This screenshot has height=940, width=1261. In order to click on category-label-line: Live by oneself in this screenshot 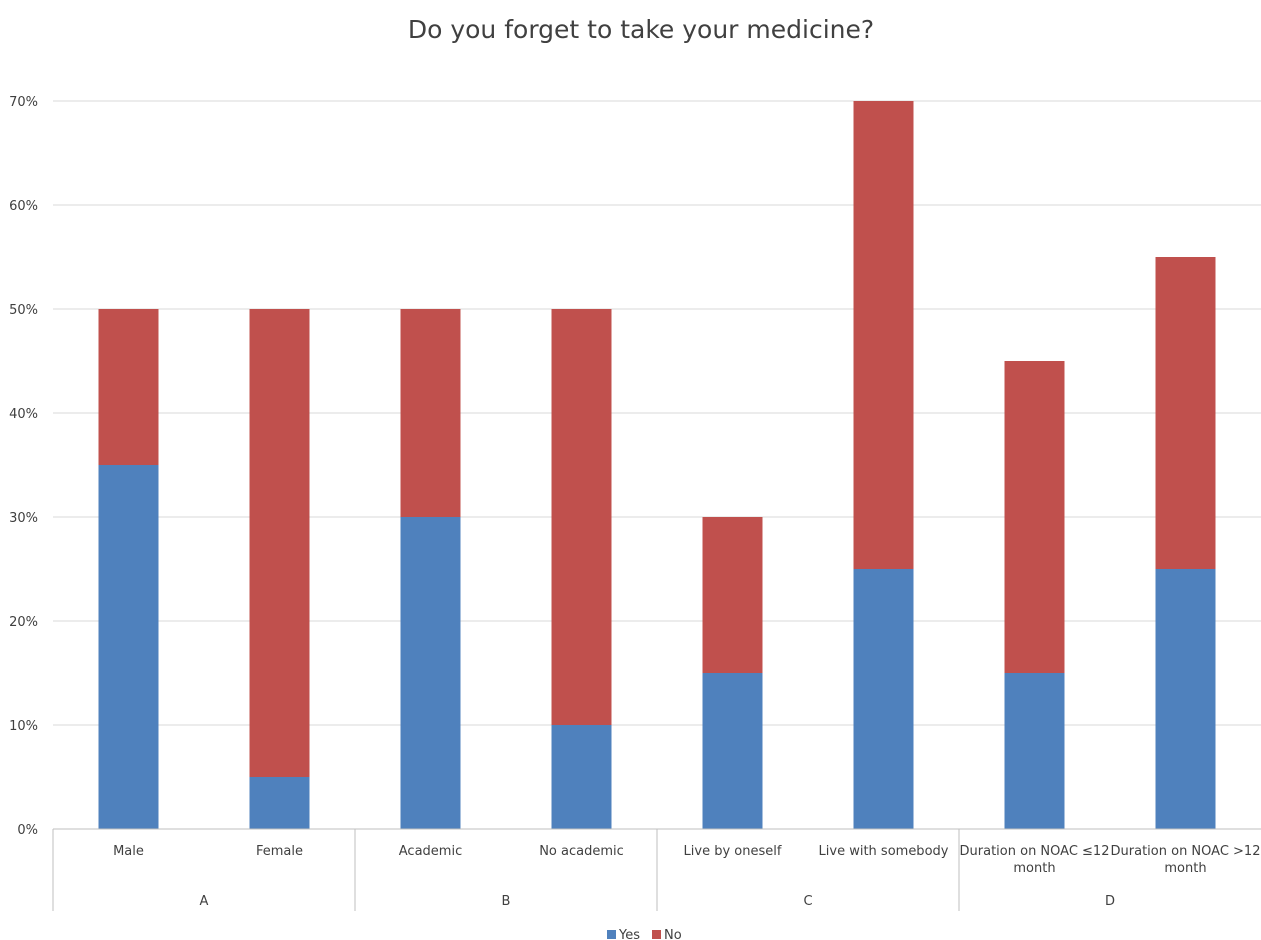, I will do `click(733, 851)`.